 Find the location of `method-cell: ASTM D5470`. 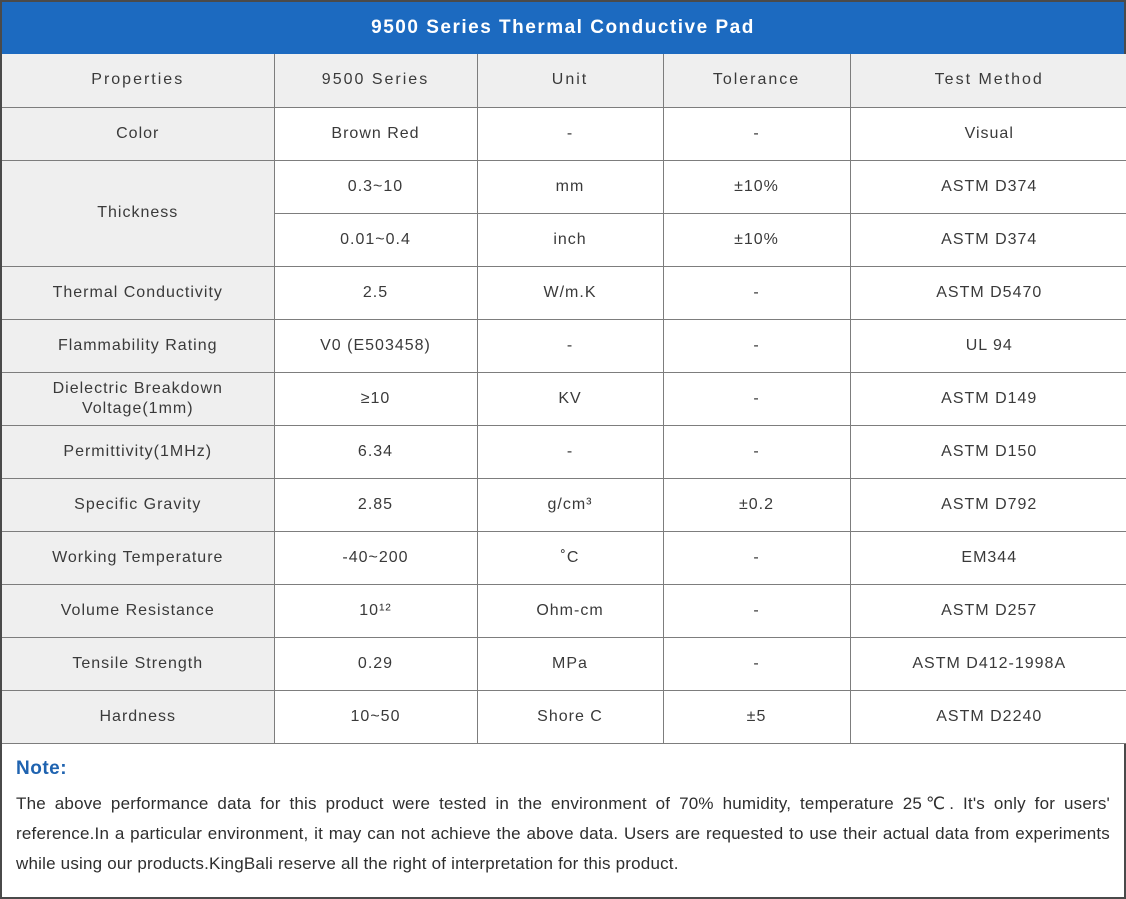

method-cell: ASTM D5470 is located at coordinates (987, 292).